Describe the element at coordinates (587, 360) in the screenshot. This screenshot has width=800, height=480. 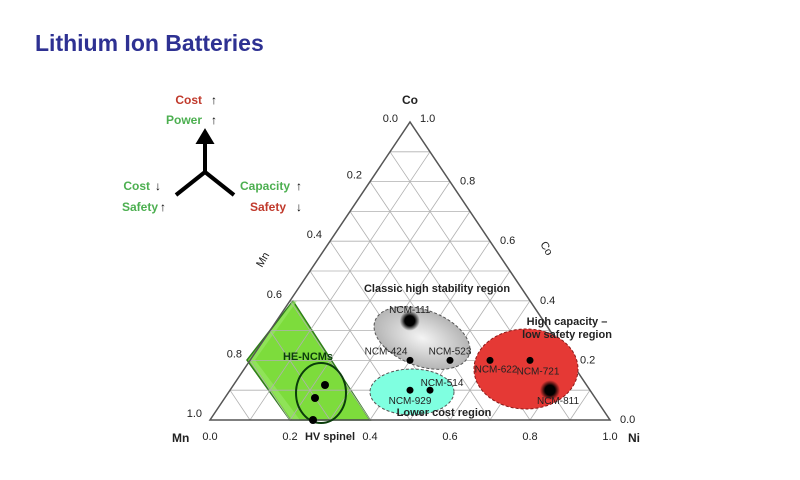
I see `right-tick: 0.2` at that location.